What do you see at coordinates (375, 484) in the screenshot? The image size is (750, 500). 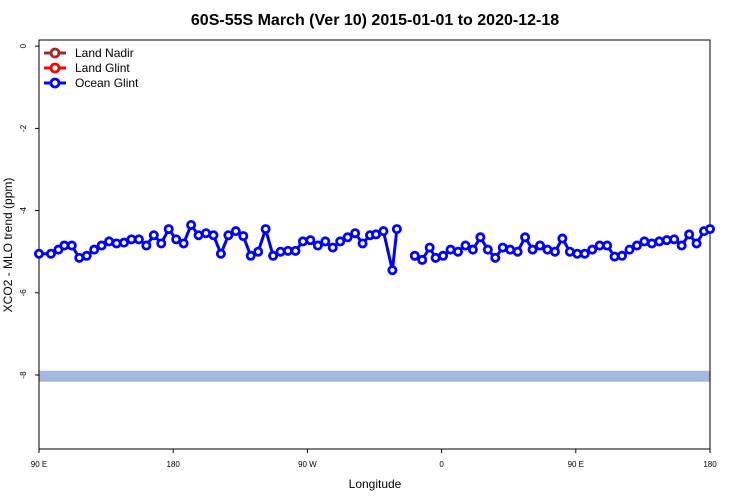 I see `x-axis-label: Longitude` at bounding box center [375, 484].